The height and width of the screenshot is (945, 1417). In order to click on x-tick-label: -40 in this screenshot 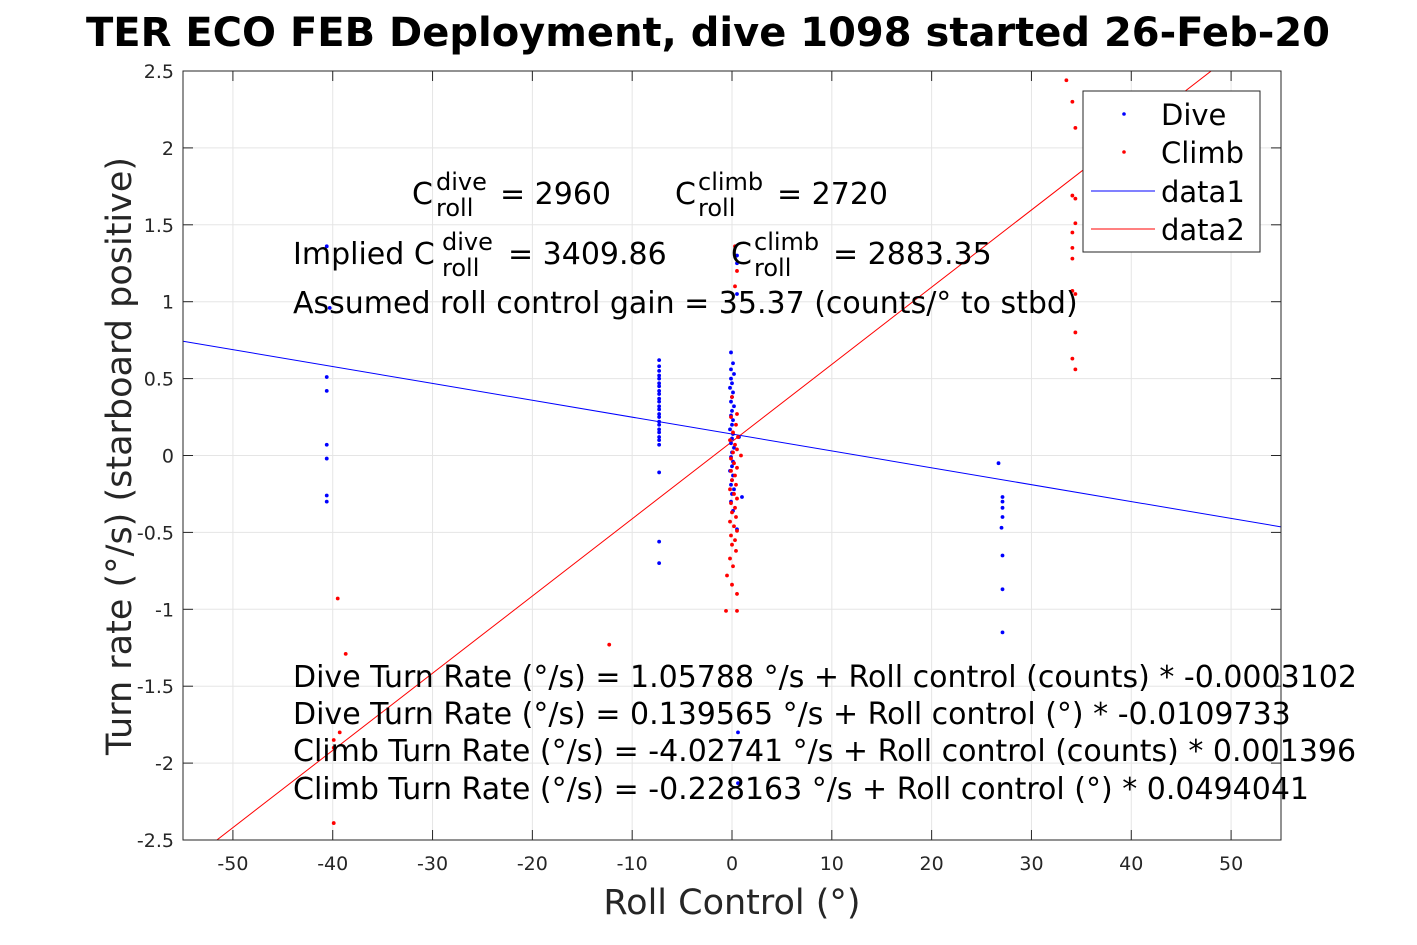, I will do `click(332, 864)`.